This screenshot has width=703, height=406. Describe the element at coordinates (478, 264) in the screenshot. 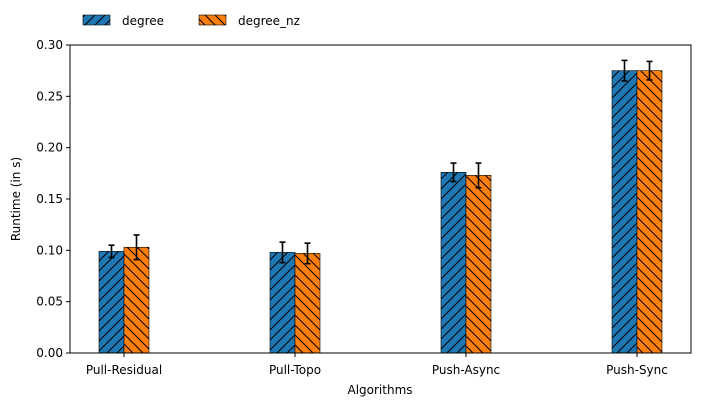

I see `bar-hatch-degree_nz-Push-Async` at that location.